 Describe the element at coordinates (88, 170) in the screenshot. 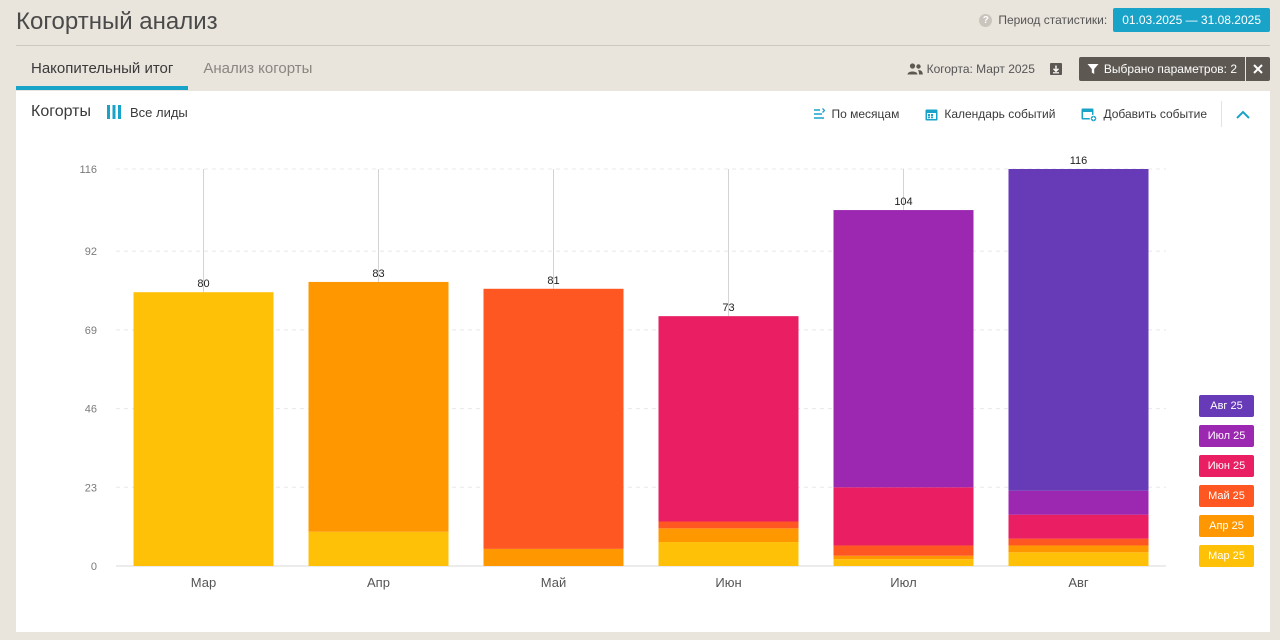

I see `y-tick-label: 116` at that location.